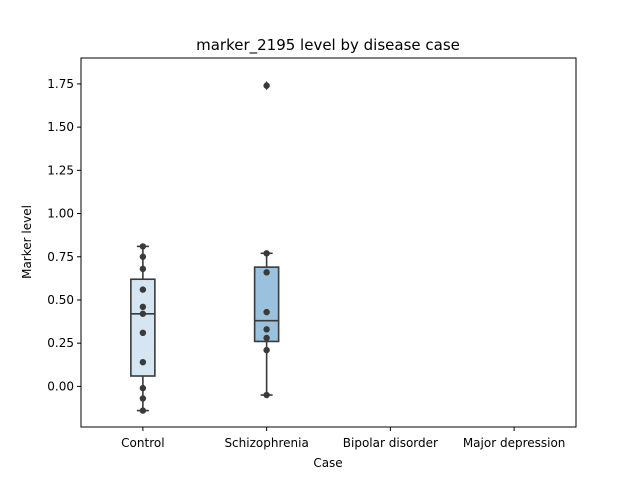 Image resolution: width=640 pixels, height=484 pixels. I want to click on y-tick-label: 0.25, so click(60, 343).